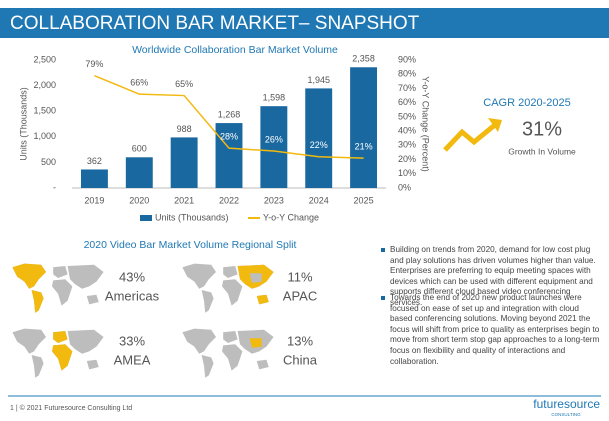 The height and width of the screenshot is (421, 609). Describe the element at coordinates (146, 218) in the screenshot. I see `legend-swatch` at that location.